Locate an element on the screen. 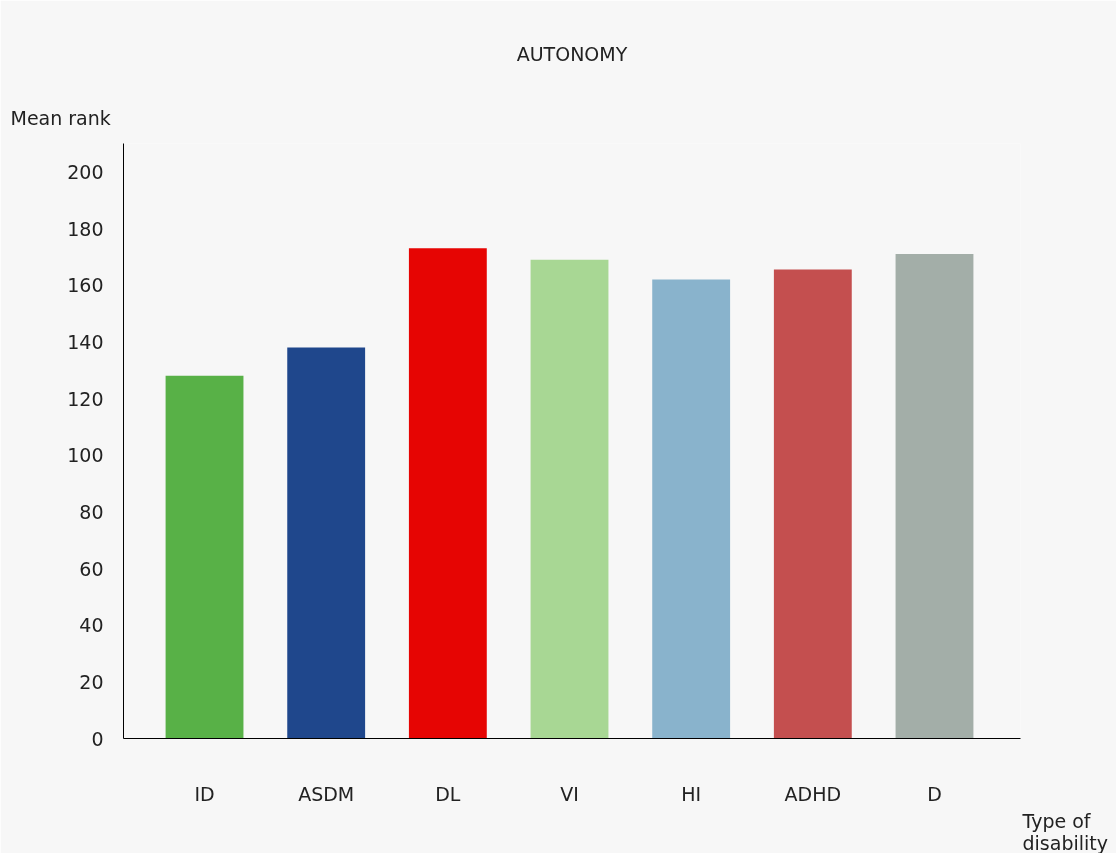 The image size is (1116, 853). y-tick-label: 100 is located at coordinates (85, 455).